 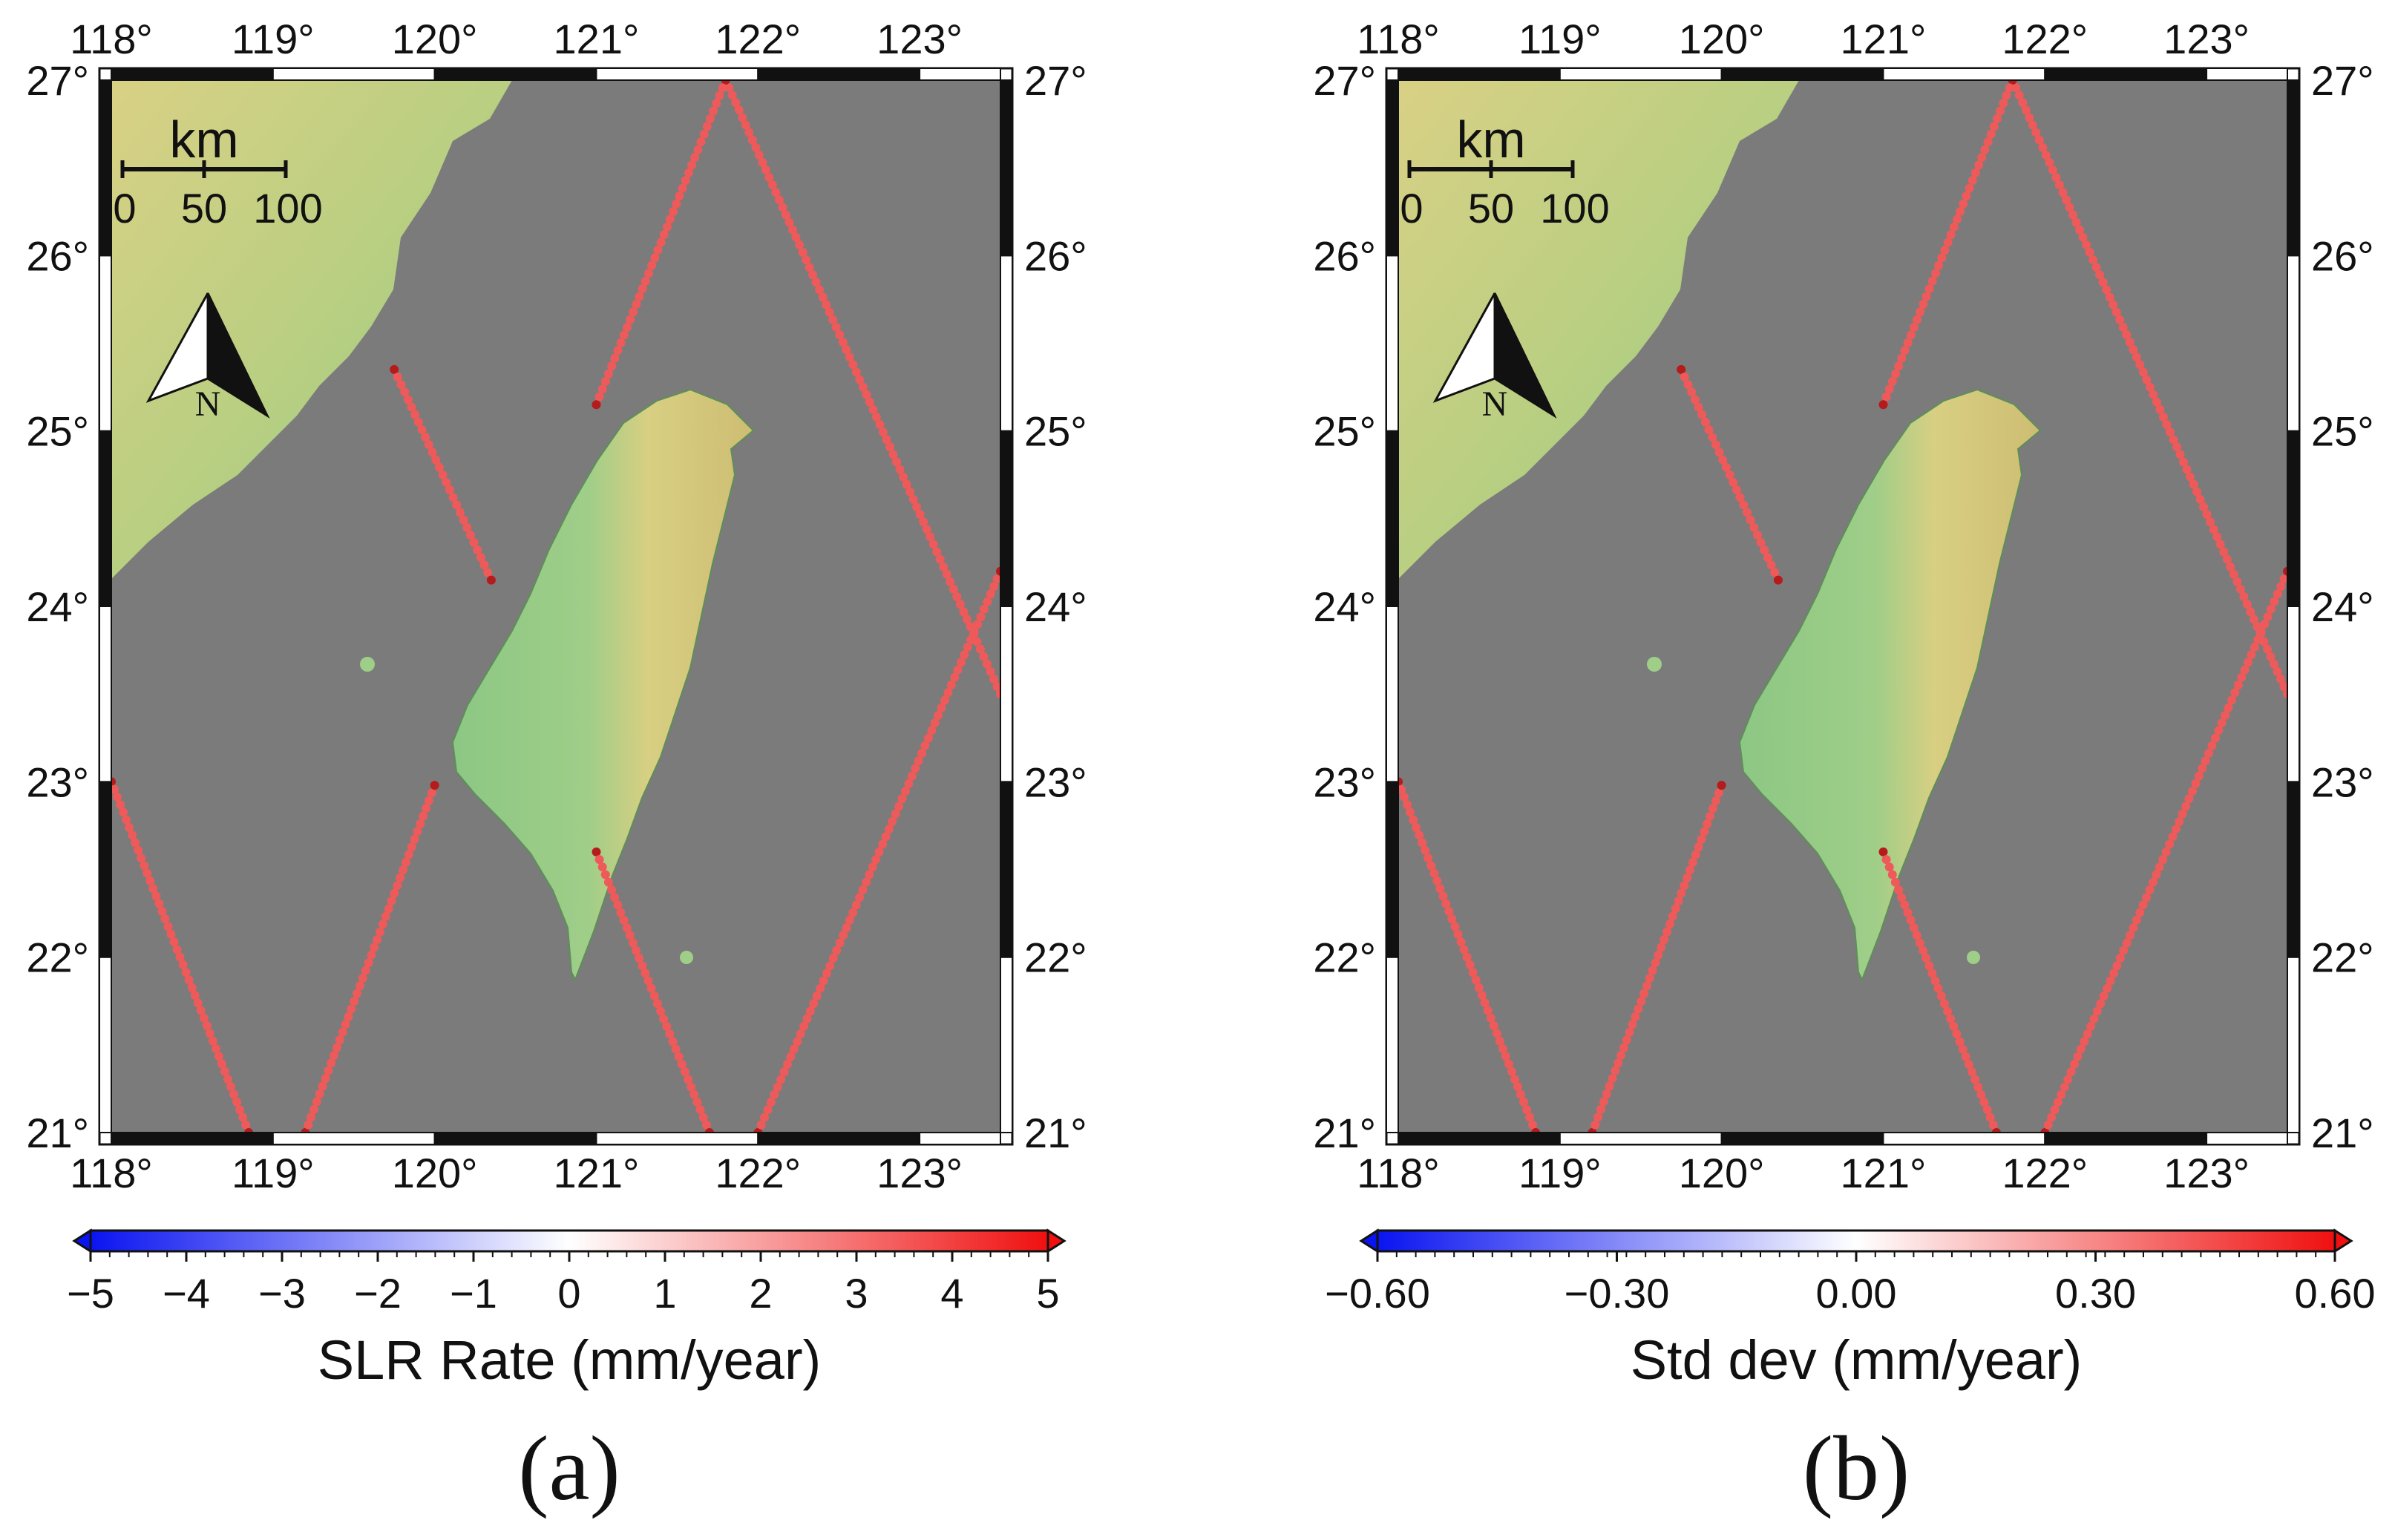 I want to click on north-arrow-icon: N, so click(x=1495, y=358).